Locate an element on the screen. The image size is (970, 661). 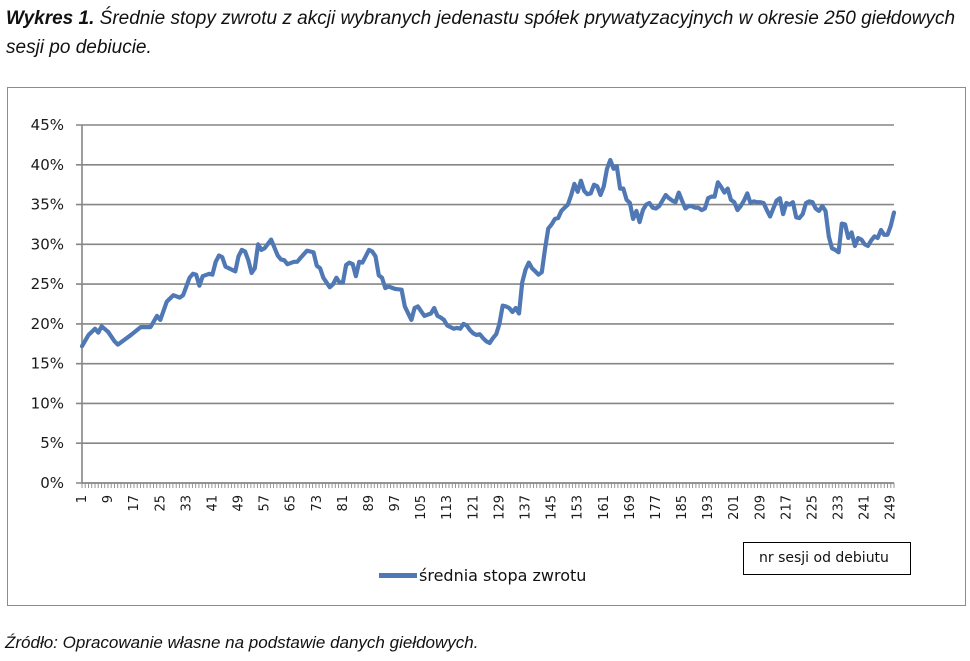
x-tick-label: 49 is located at coordinates (239, 503).